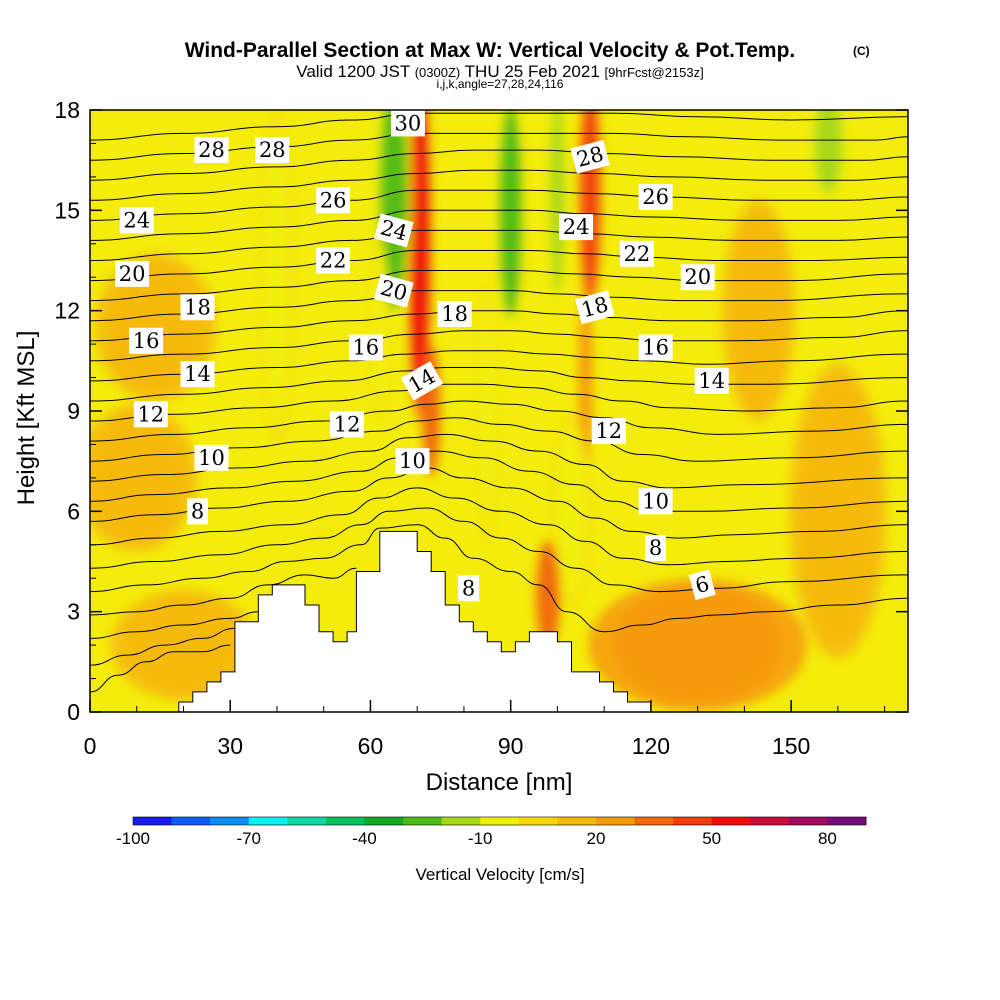  Describe the element at coordinates (590, 156) in the screenshot. I see `contour-label-3: 28` at that location.